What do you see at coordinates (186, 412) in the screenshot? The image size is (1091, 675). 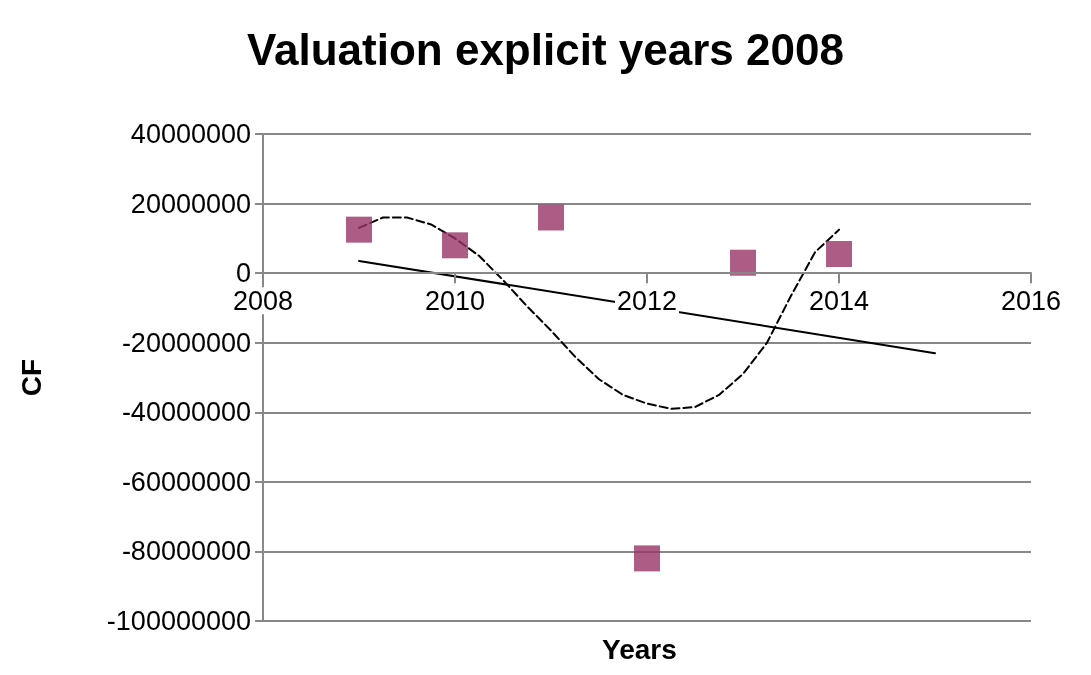 I see `y-tick-label: -40000000` at bounding box center [186, 412].